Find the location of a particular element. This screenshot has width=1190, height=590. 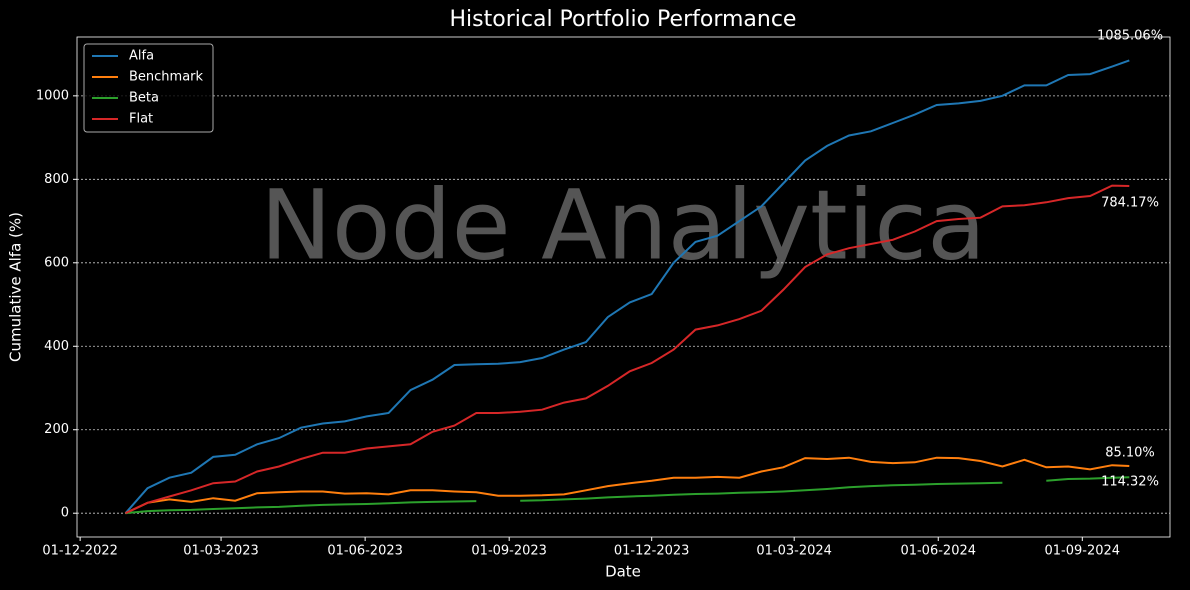

y-axis-label: Cumulative Alfa (%) is located at coordinates (16, 287).